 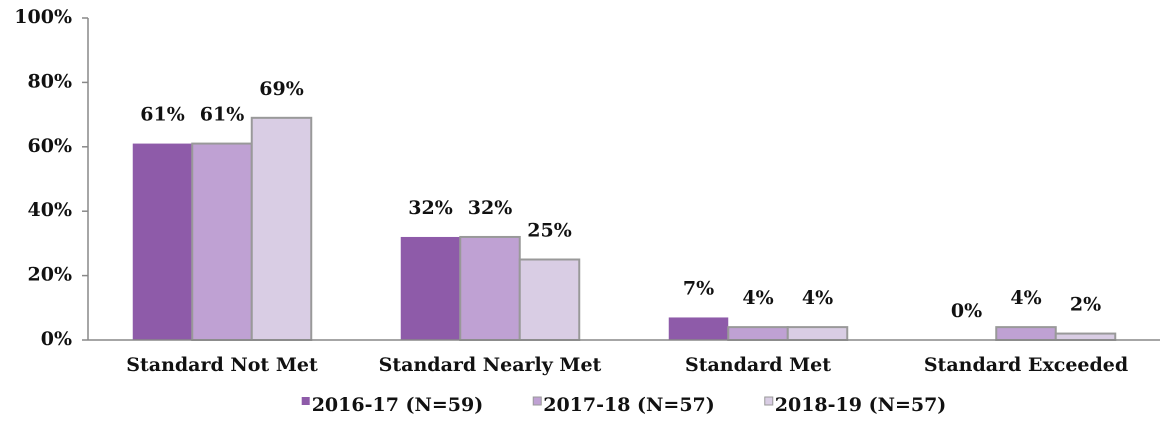 I want to click on value-label: 2%, so click(x=1085, y=305).